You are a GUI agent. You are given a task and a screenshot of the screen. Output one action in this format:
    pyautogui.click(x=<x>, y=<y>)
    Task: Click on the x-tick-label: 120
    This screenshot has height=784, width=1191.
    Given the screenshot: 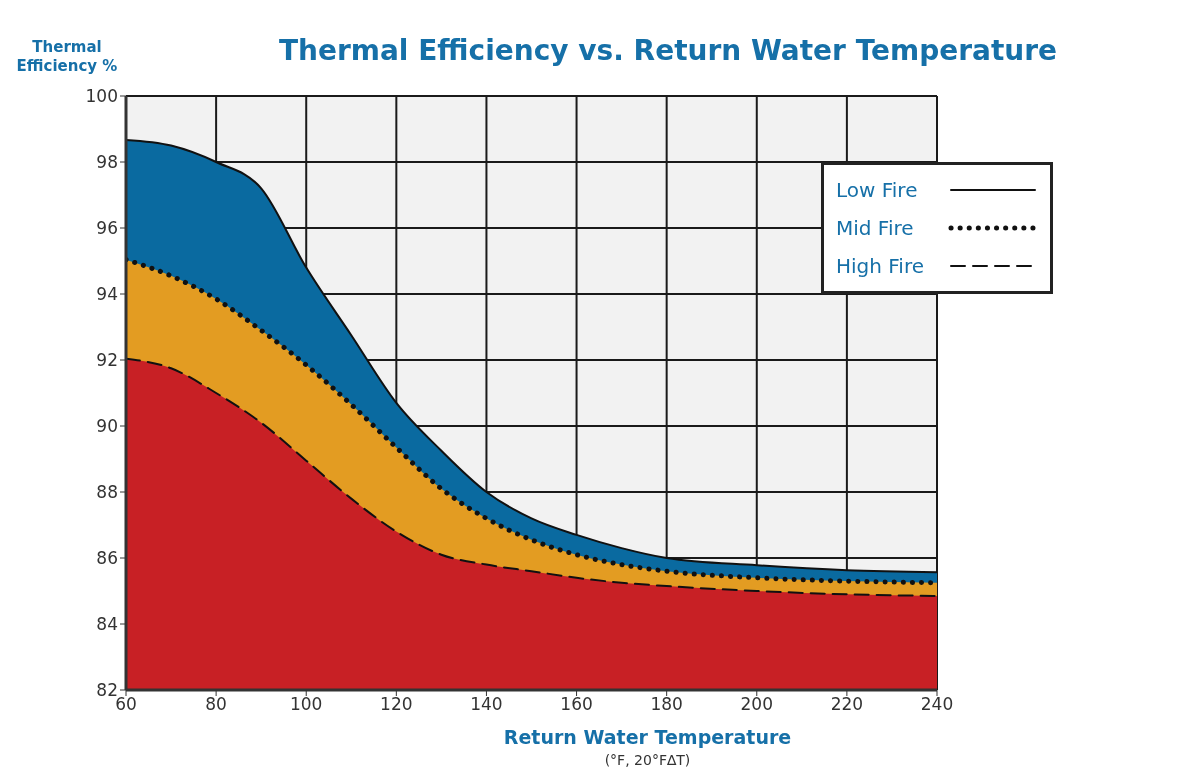 What is the action you would take?
    pyautogui.click(x=396, y=704)
    